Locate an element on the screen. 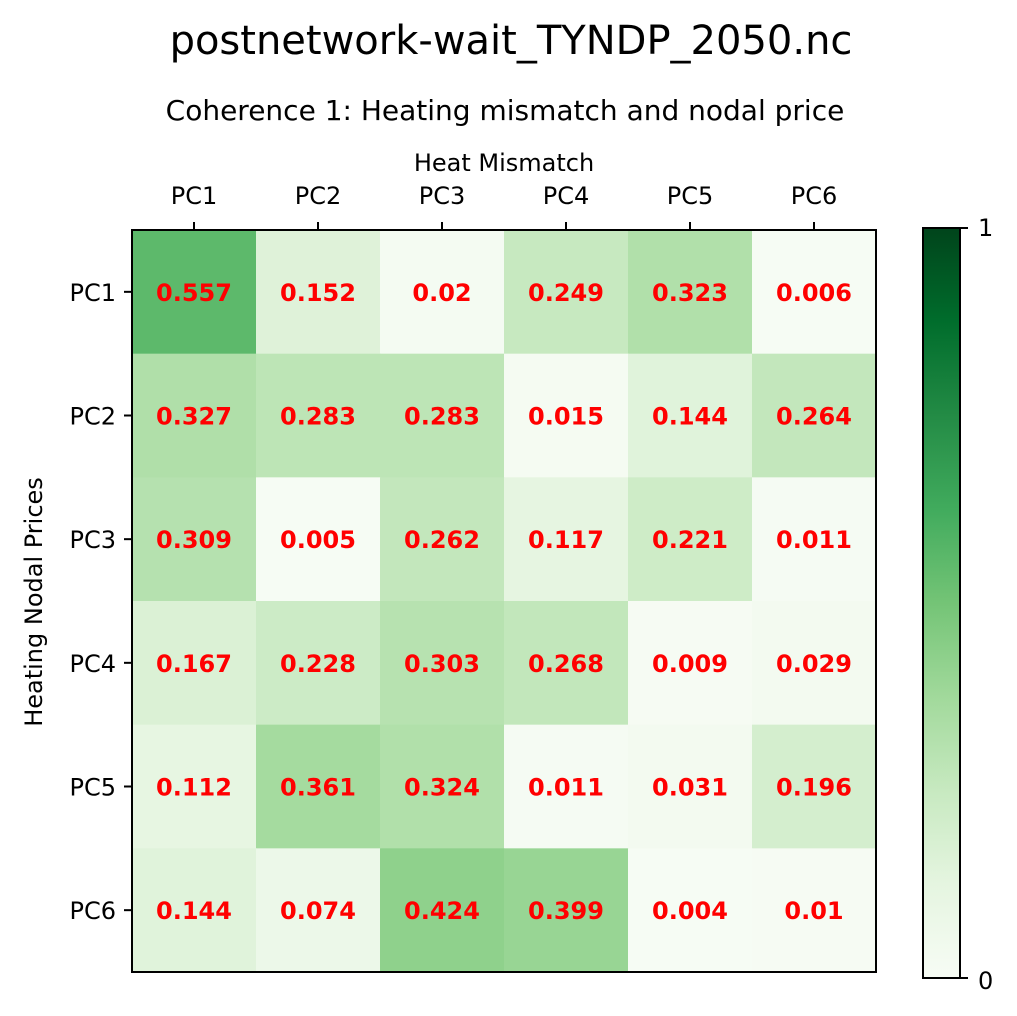 This screenshot has height=1016, width=1017. heatmap-cell-r2-c1 is located at coordinates (194, 415).